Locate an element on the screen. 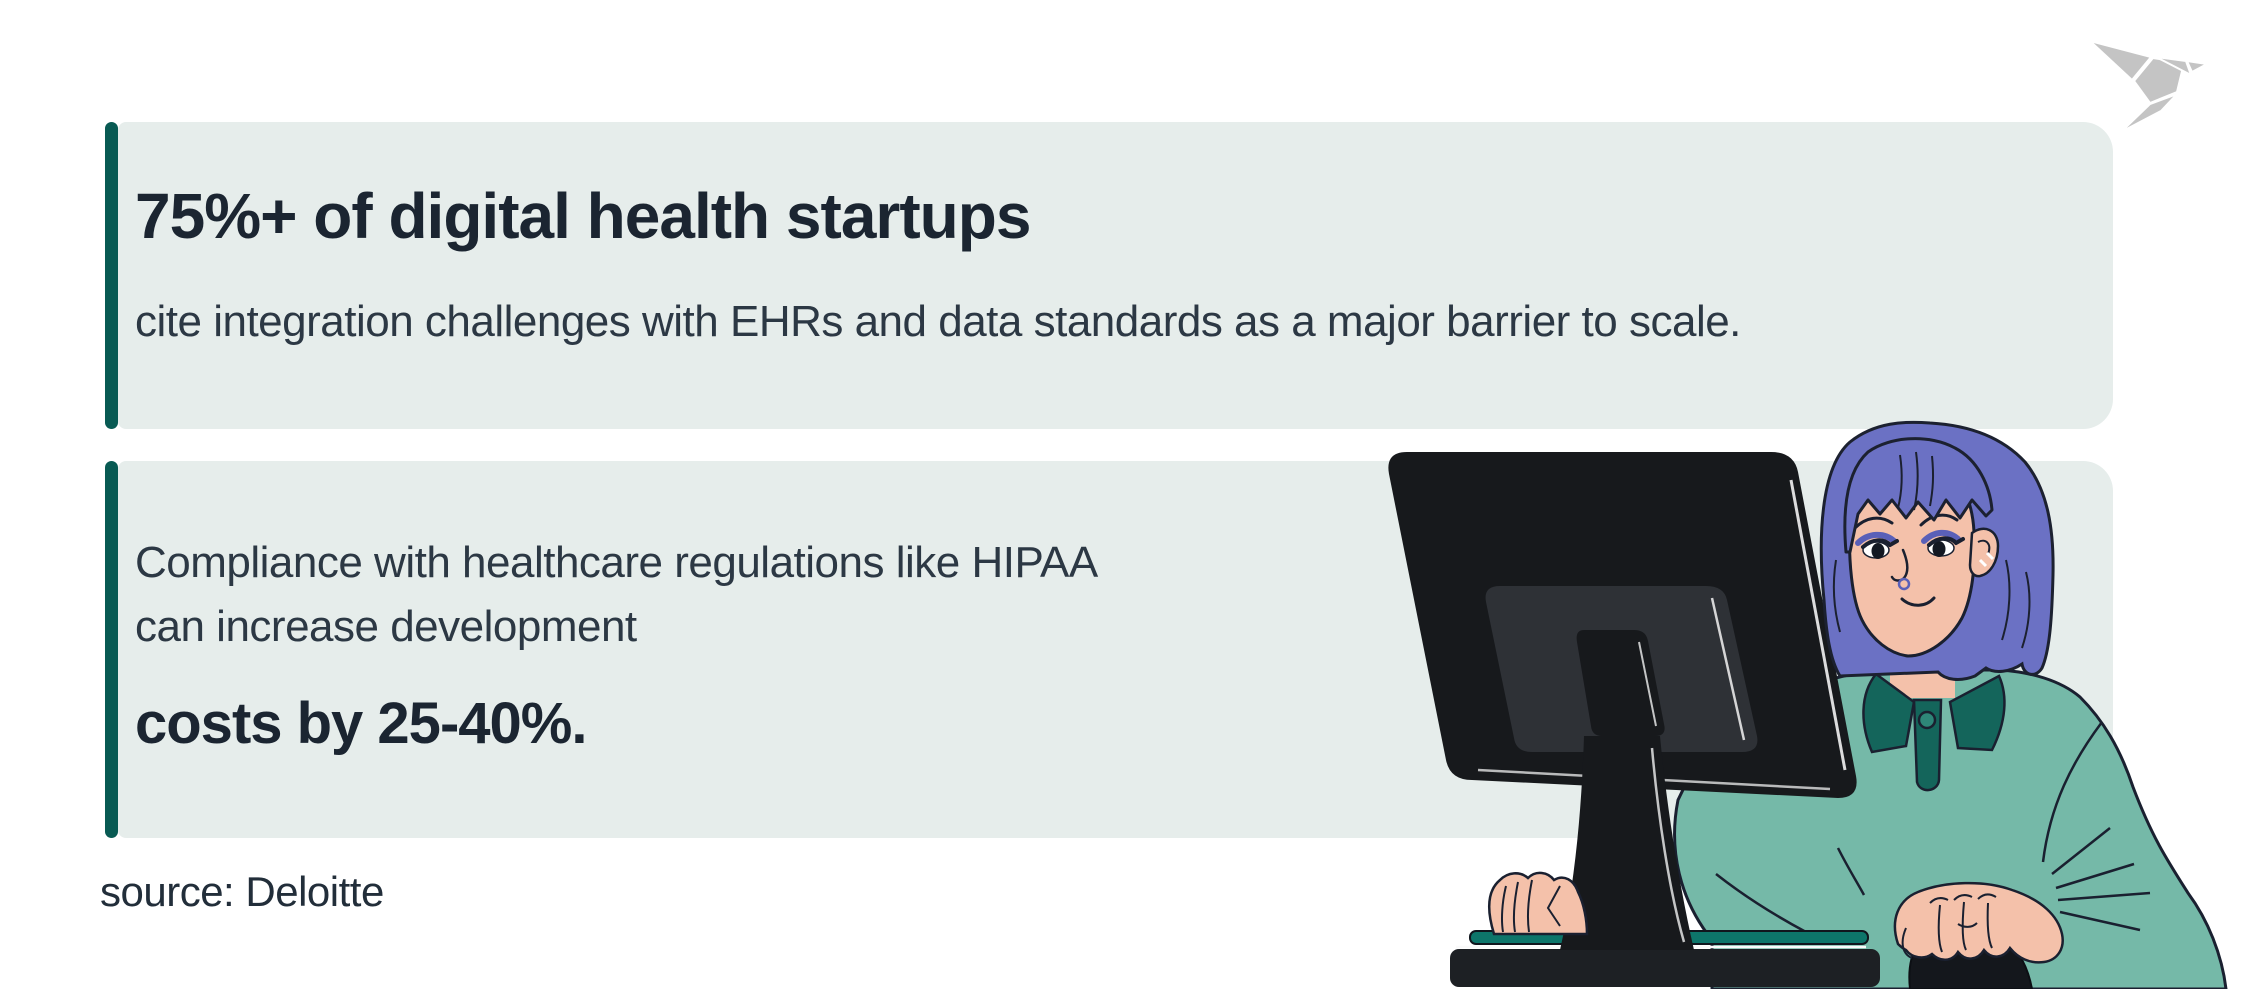  stat-card-2-body-line2: can increase development is located at coordinates (386, 626).